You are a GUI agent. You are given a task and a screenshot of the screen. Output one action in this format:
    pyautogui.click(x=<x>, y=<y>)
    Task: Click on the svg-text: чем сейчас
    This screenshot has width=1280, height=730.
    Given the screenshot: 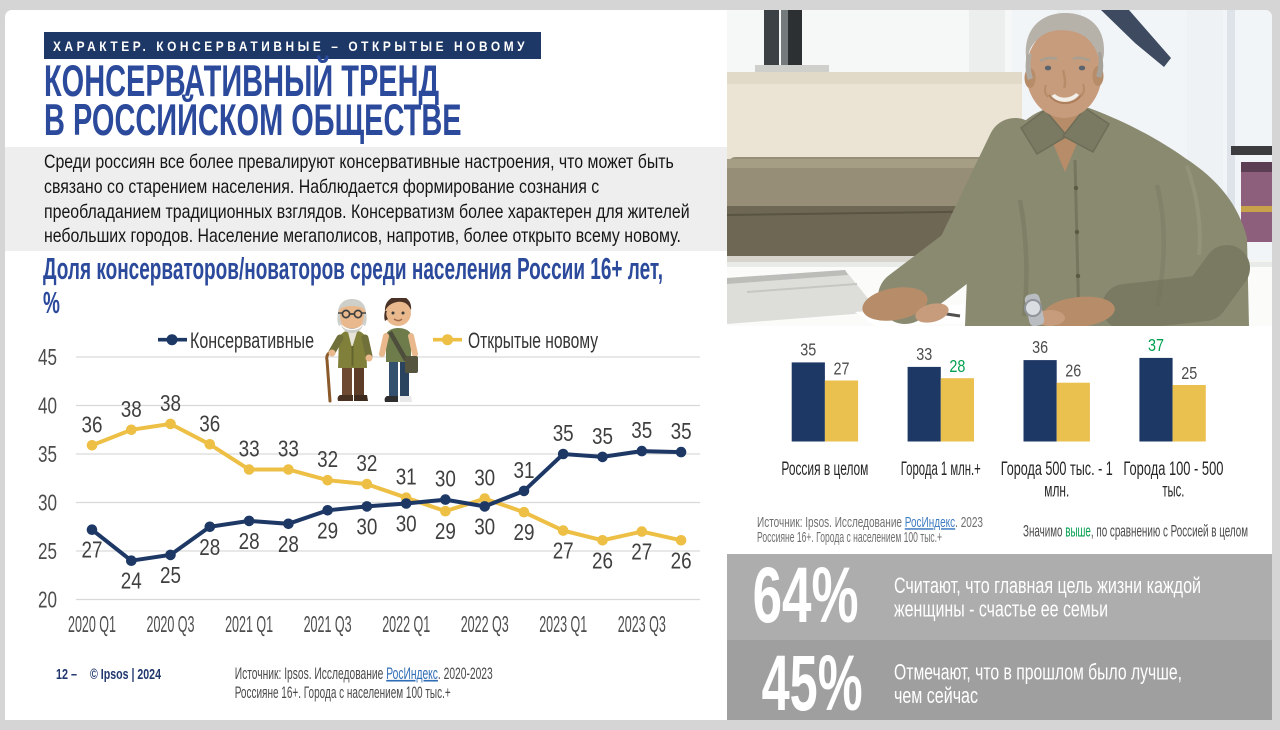 What is the action you would take?
    pyautogui.click(x=936, y=694)
    